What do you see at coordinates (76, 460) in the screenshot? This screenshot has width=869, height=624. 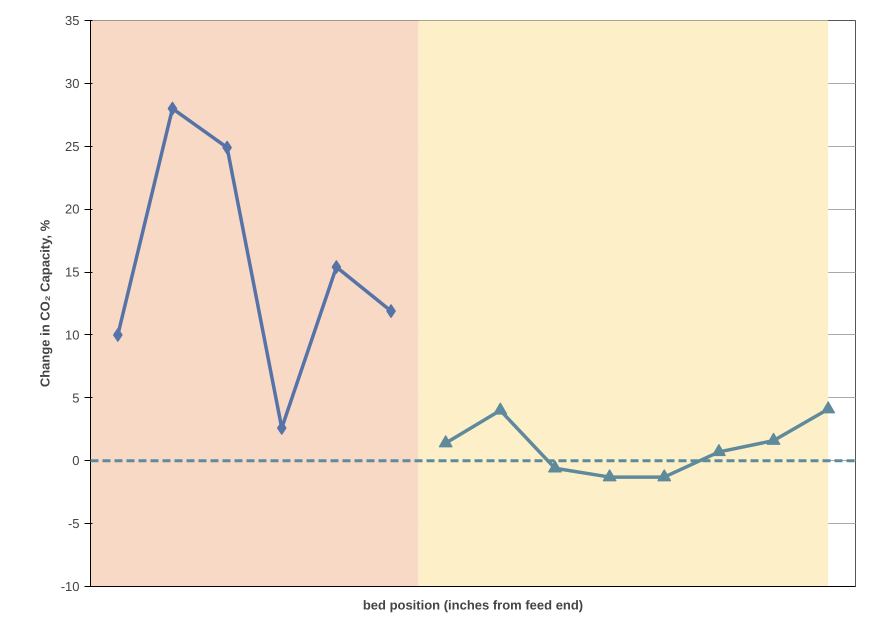 I see `y-tick-label: 0` at bounding box center [76, 460].